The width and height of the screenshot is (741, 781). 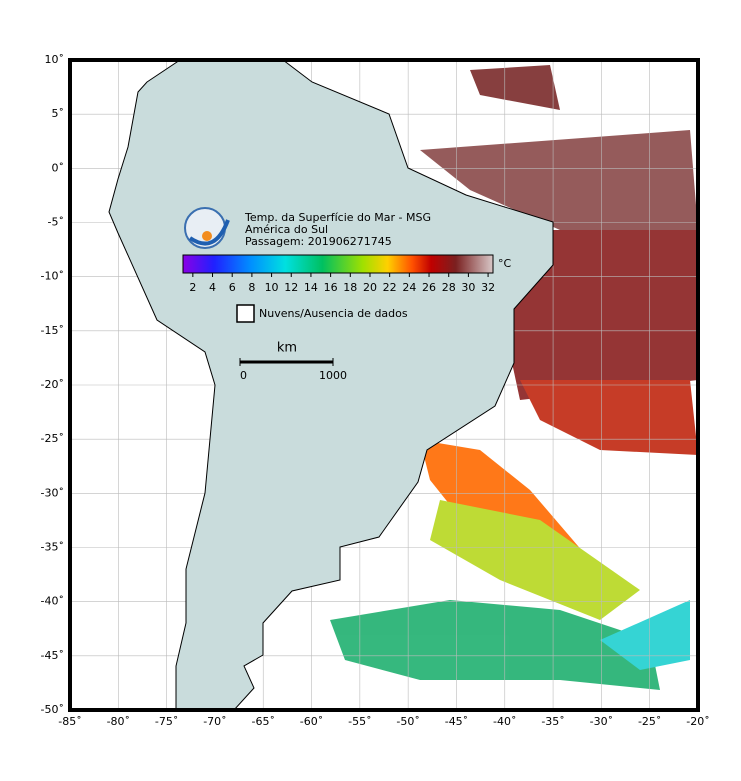 What do you see at coordinates (262, 721) in the screenshot?
I see `lon-tick-label: -65˚` at bounding box center [262, 721].